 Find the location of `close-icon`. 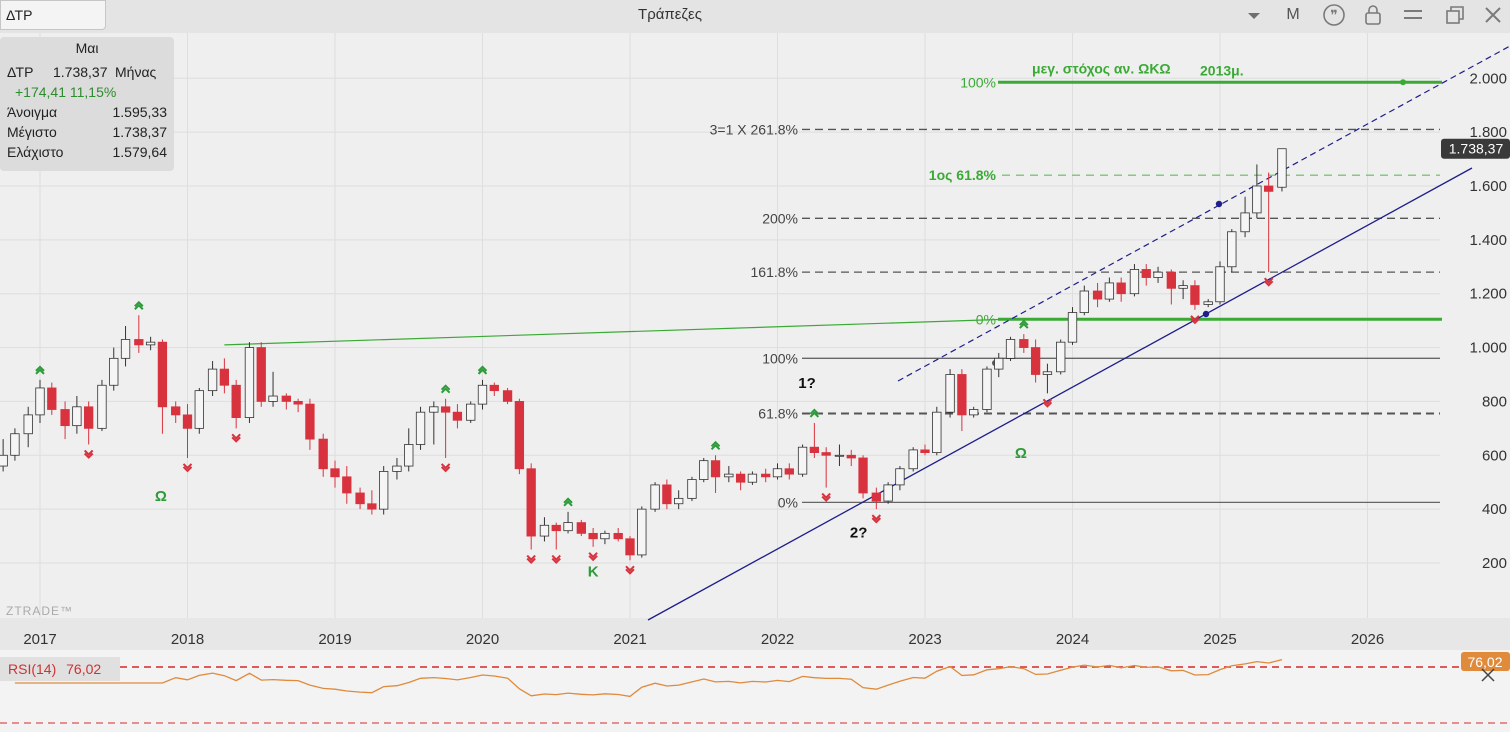

close-icon is located at coordinates (1493, 15).